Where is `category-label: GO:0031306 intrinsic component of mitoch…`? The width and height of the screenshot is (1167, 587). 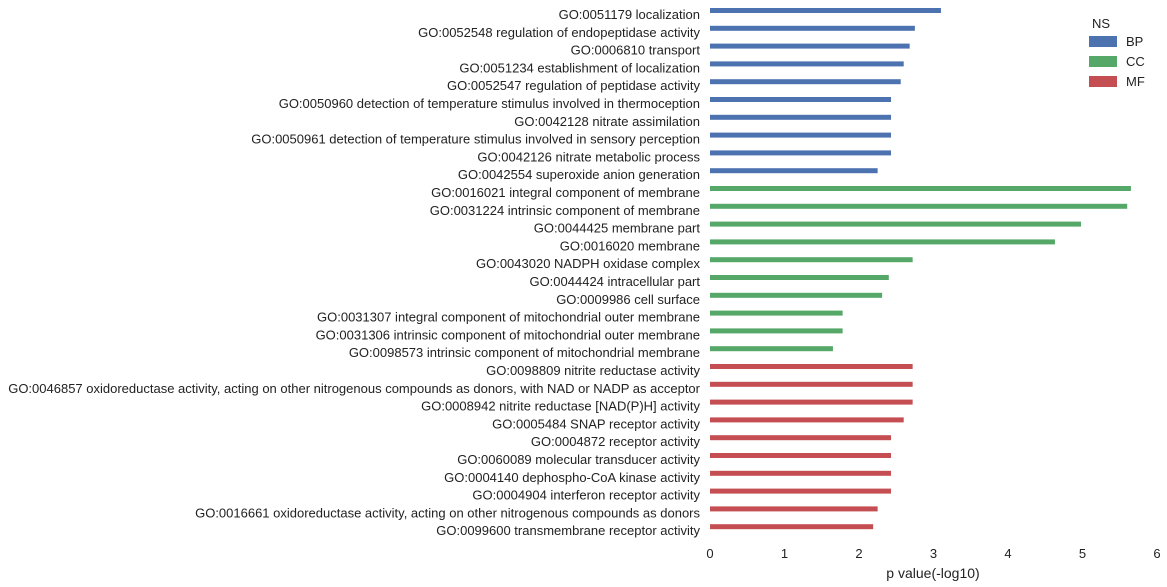 category-label: GO:0031306 intrinsic component of mitoch… is located at coordinates (508, 334).